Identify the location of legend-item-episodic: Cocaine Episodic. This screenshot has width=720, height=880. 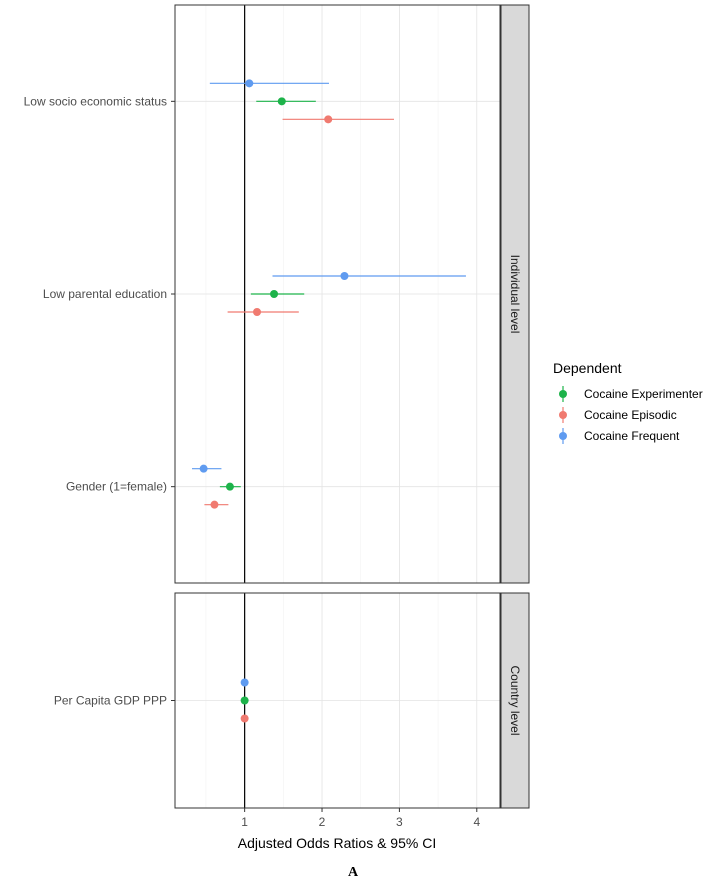
(618, 415).